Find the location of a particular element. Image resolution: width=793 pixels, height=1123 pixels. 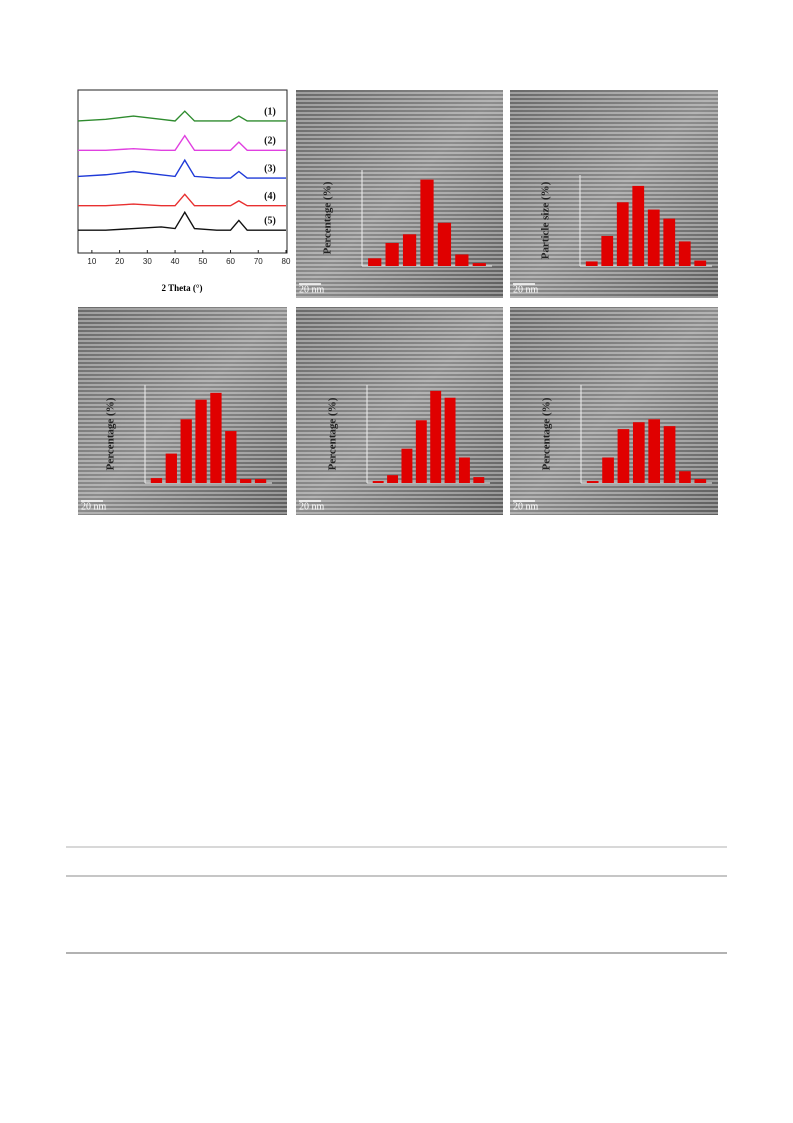

y-axis-label: Particle size (%) is located at coordinates (546, 220).